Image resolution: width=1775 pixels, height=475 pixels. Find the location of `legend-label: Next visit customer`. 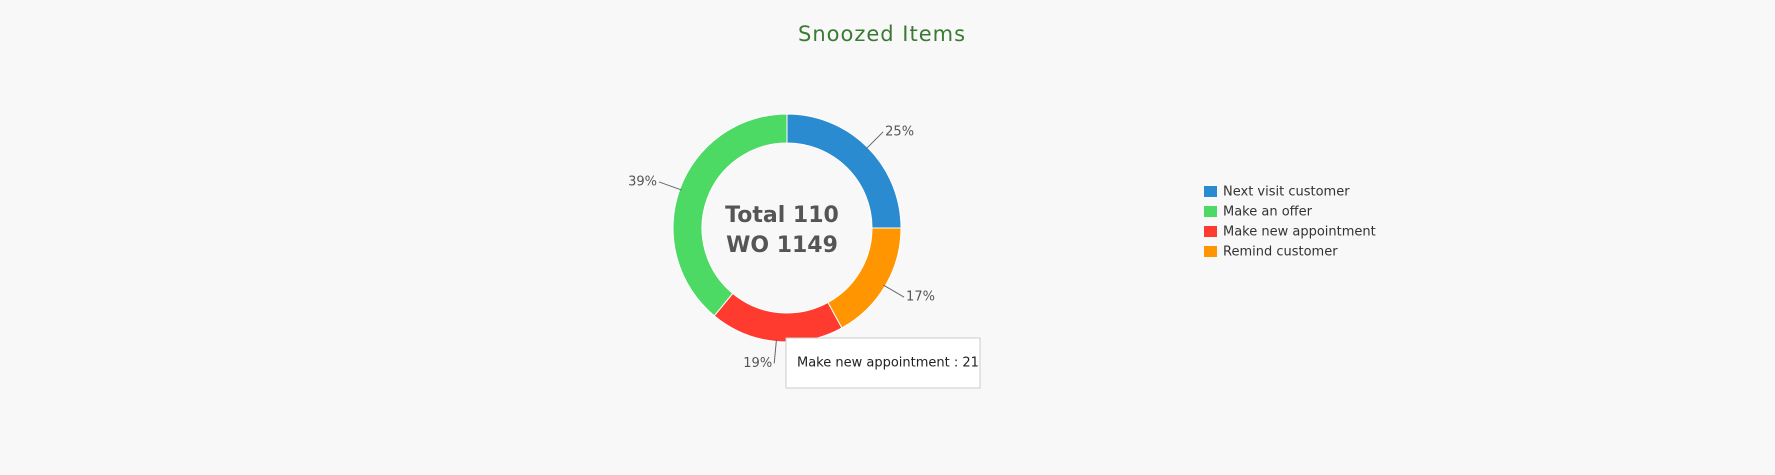

legend-label: Next visit customer is located at coordinates (1286, 192).